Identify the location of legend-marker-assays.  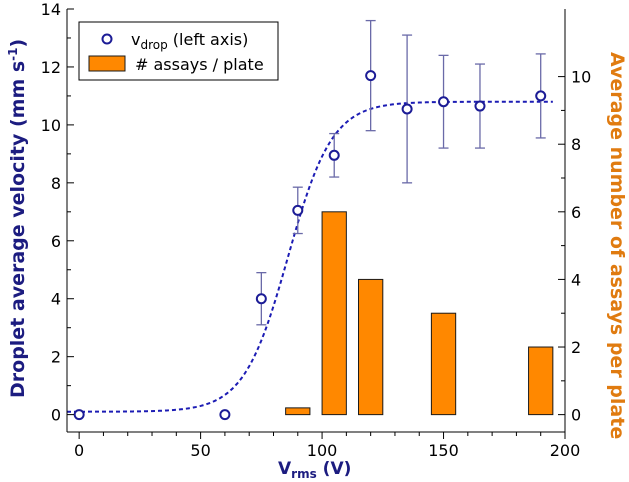
(107, 63).